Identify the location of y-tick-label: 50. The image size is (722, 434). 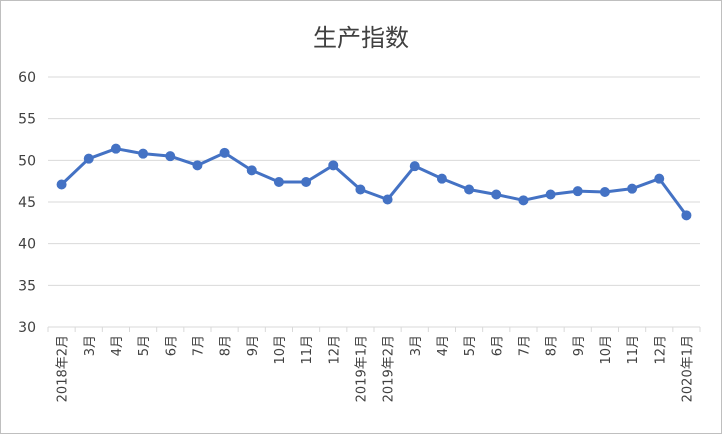
(27, 161).